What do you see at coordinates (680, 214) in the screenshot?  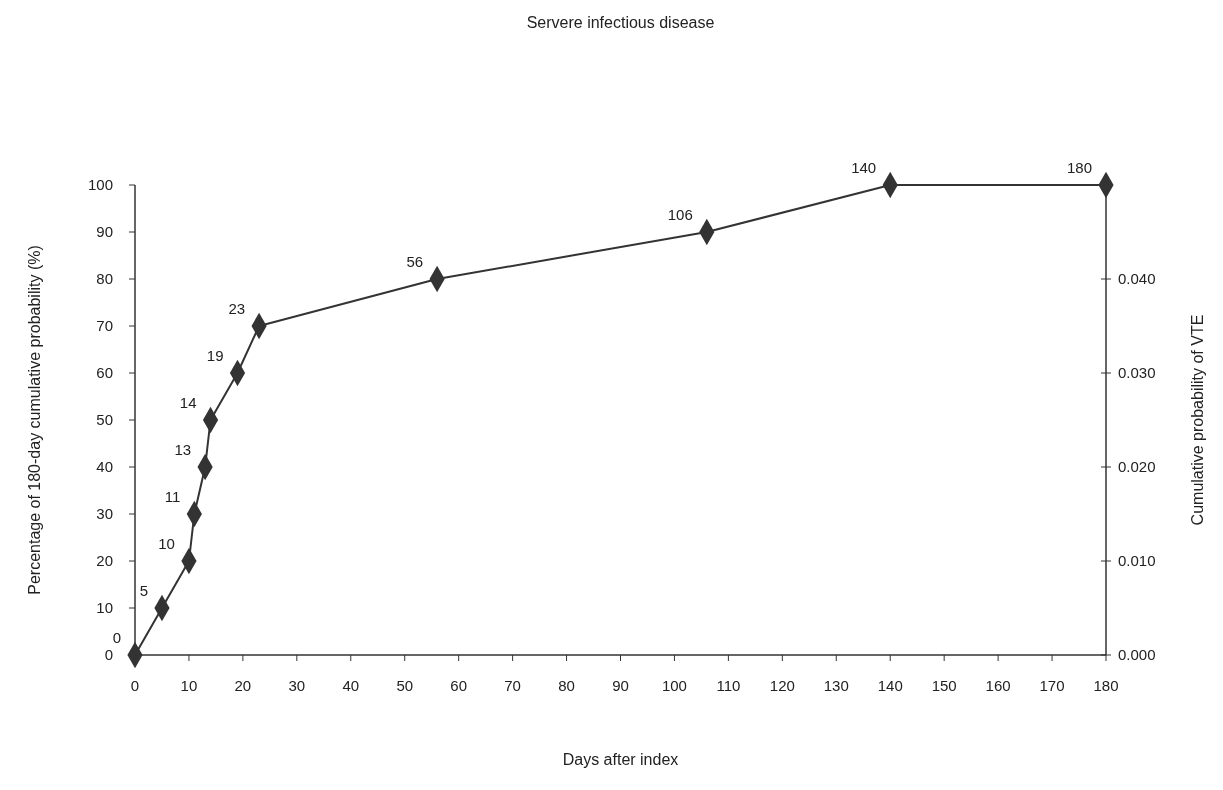 I see `annotation: 106` at bounding box center [680, 214].